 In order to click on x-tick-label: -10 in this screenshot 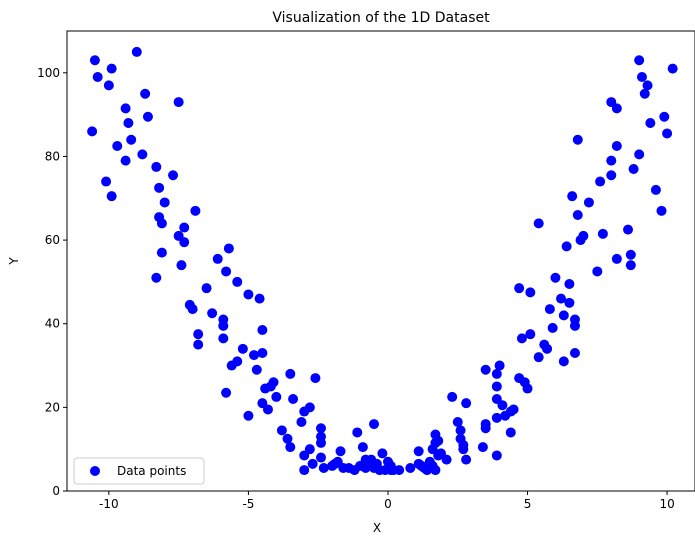, I will do `click(109, 504)`.